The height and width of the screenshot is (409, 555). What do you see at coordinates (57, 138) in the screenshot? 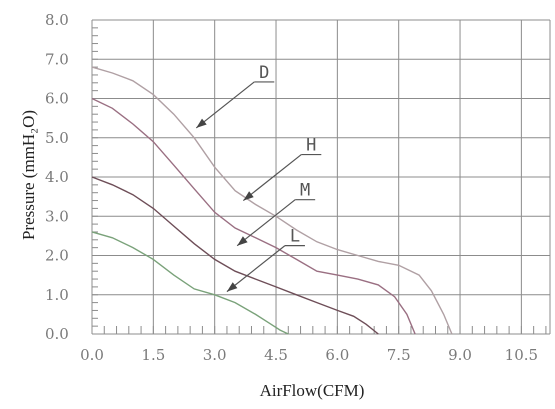
I see `y-tick-label: 5.0` at bounding box center [57, 138].